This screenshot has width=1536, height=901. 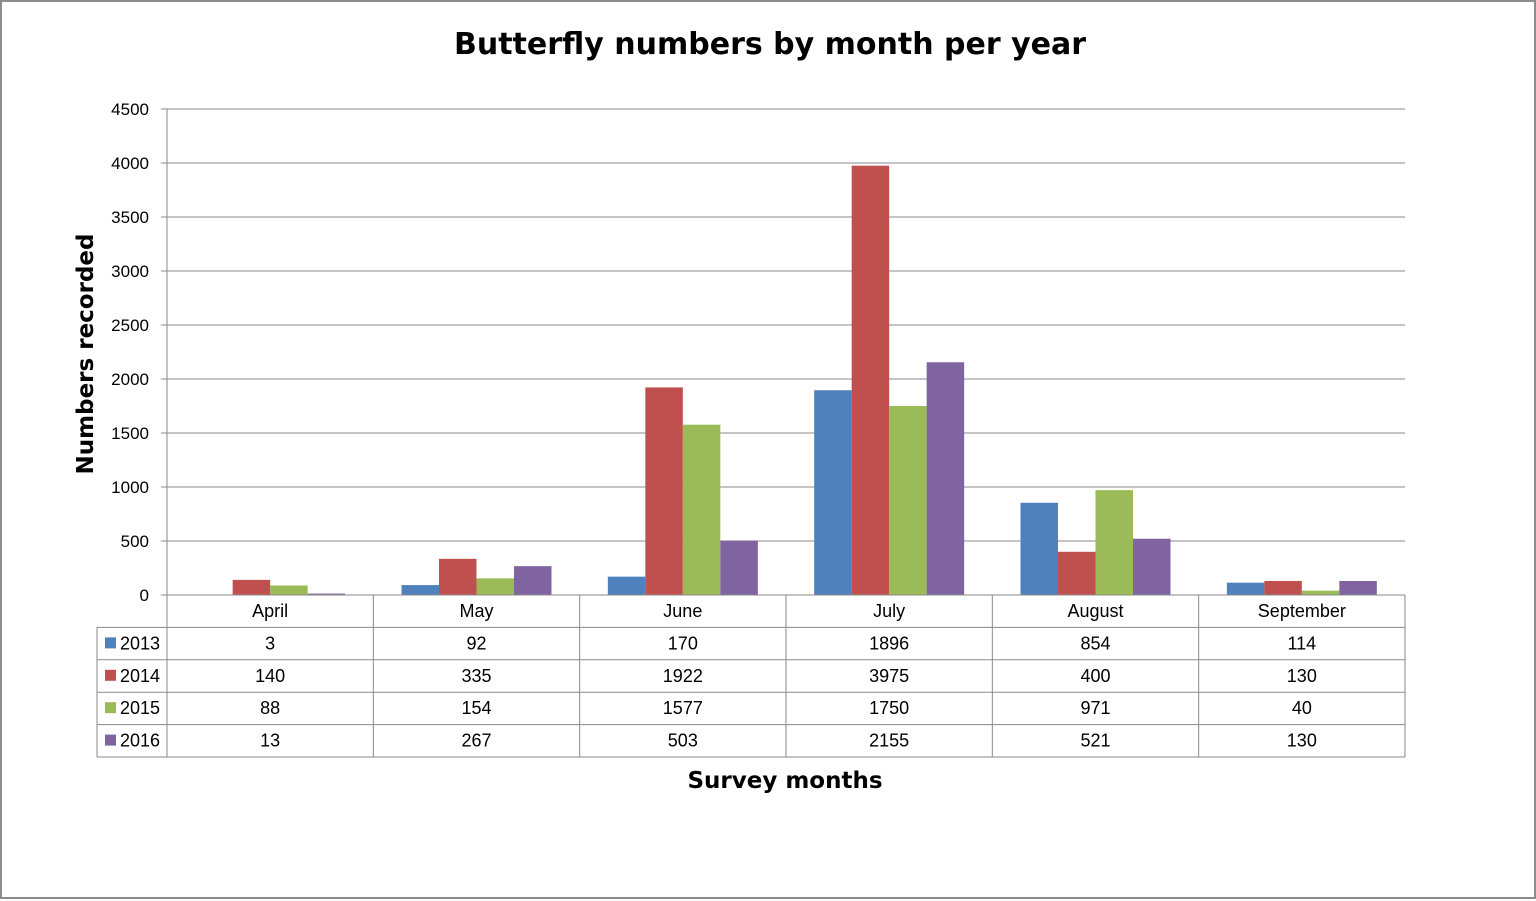 What do you see at coordinates (702, 510) in the screenshot?
I see `bar-2015-june` at bounding box center [702, 510].